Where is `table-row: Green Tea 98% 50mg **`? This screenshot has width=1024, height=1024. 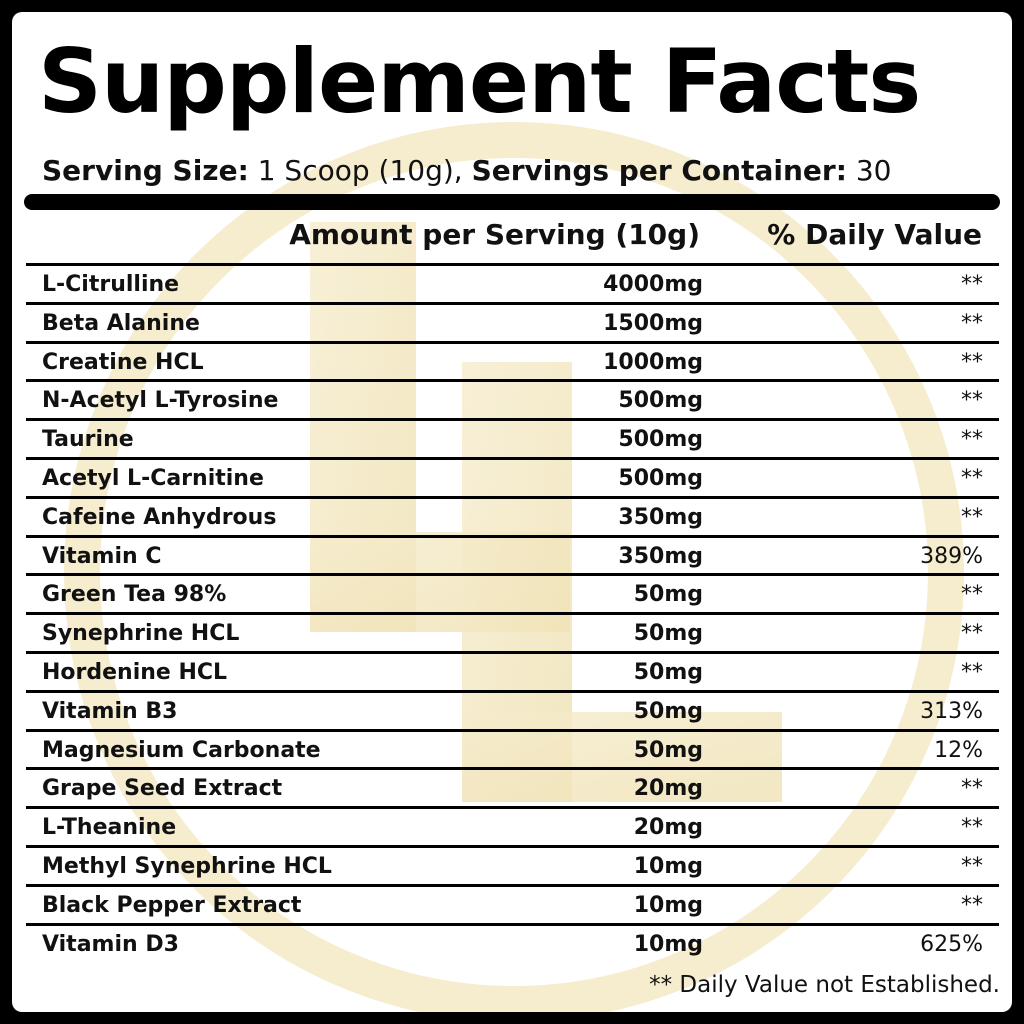 table-row: Green Tea 98% 50mg ** is located at coordinates (512, 592).